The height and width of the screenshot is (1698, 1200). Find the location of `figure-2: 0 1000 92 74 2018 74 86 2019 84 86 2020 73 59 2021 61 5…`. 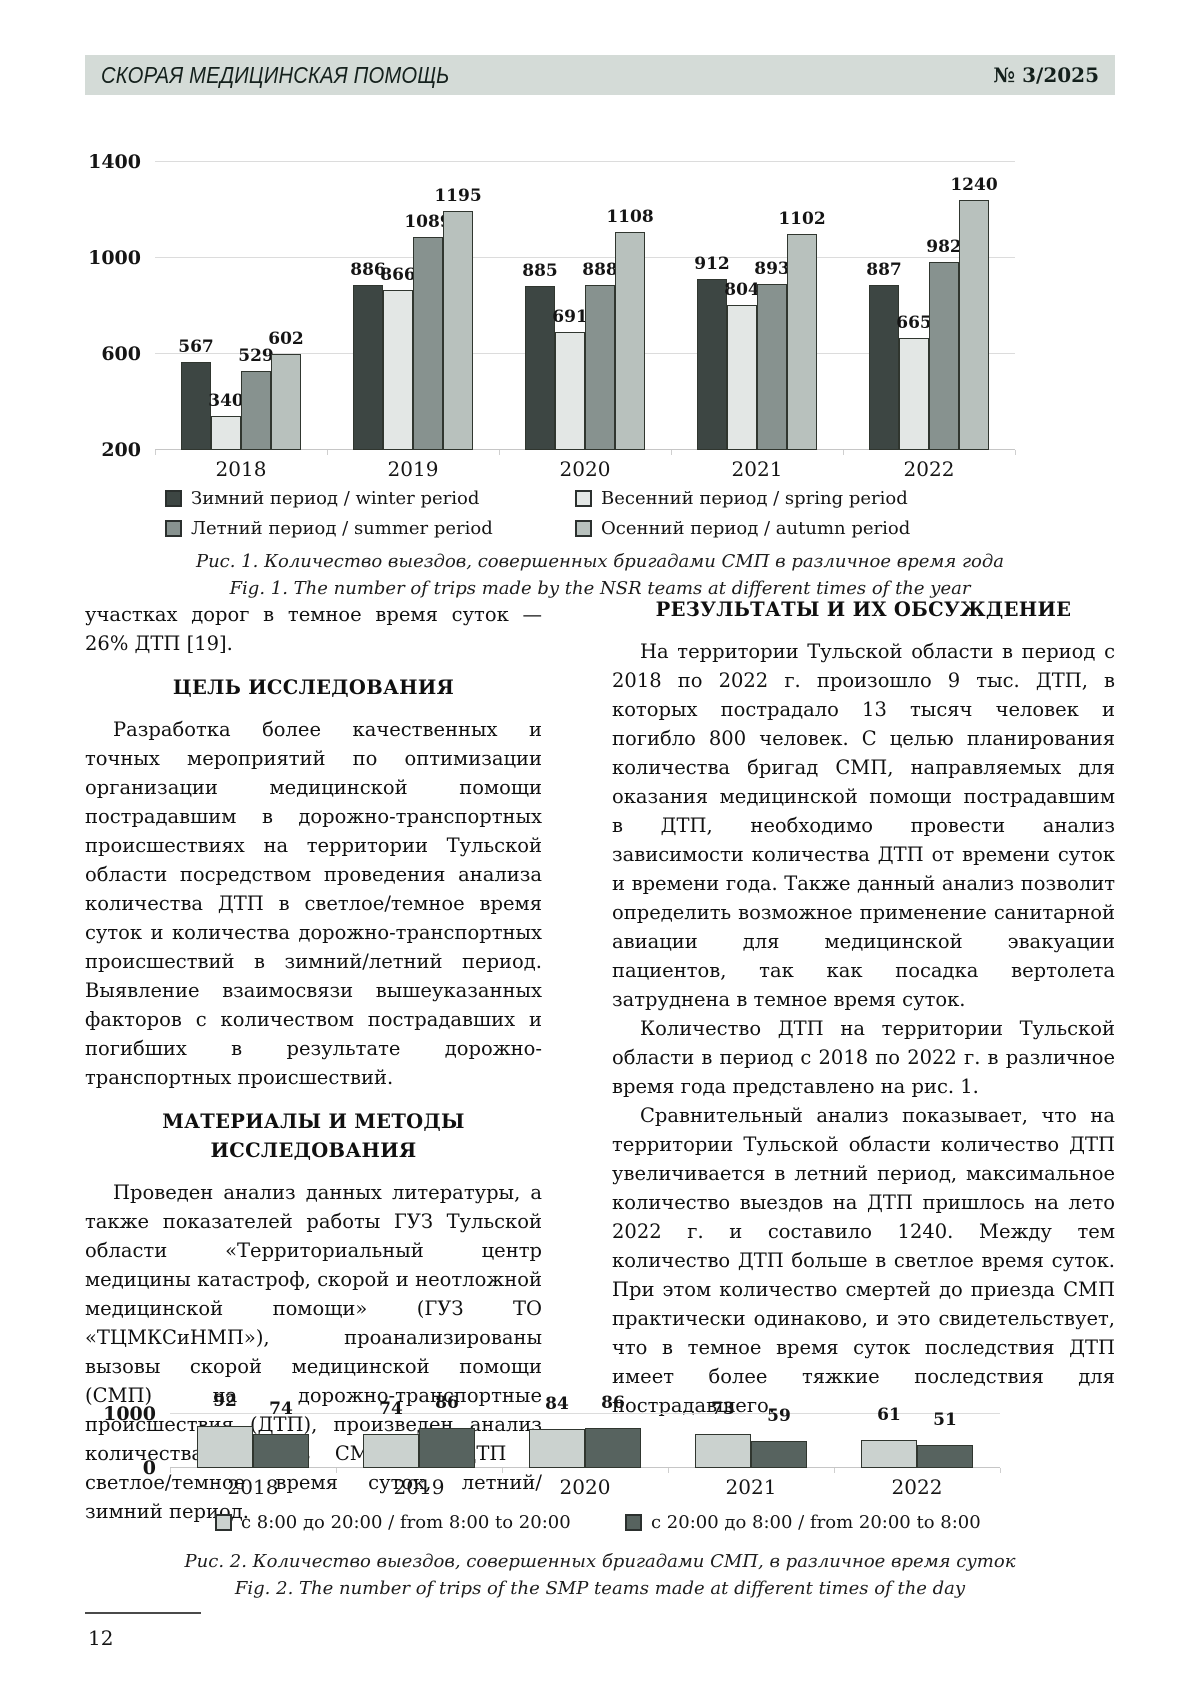

figure-2: 0 1000 92 74 2018 74 86 2019 84 86 2020 73 59 2021 61 5… is located at coordinates (600, 1496).